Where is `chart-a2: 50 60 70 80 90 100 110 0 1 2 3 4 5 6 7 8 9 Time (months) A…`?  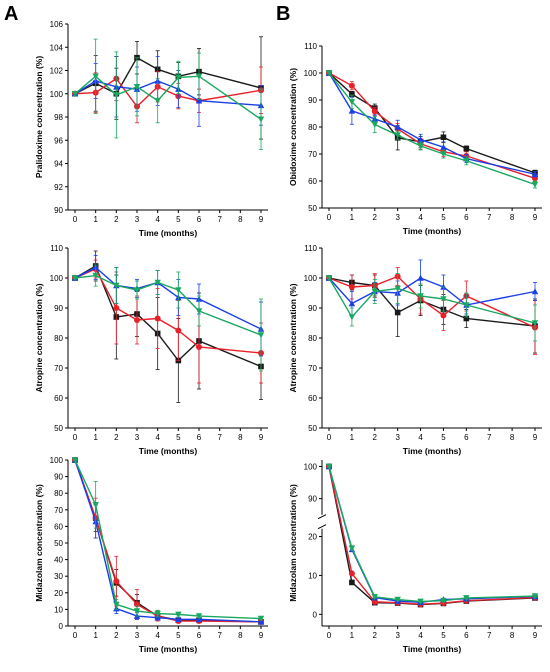
chart-a2: 50 60 70 80 90 100 110 0 1 2 3 4 5 6 7 8 9 Time (months) A… is located at coordinates (151, 350).